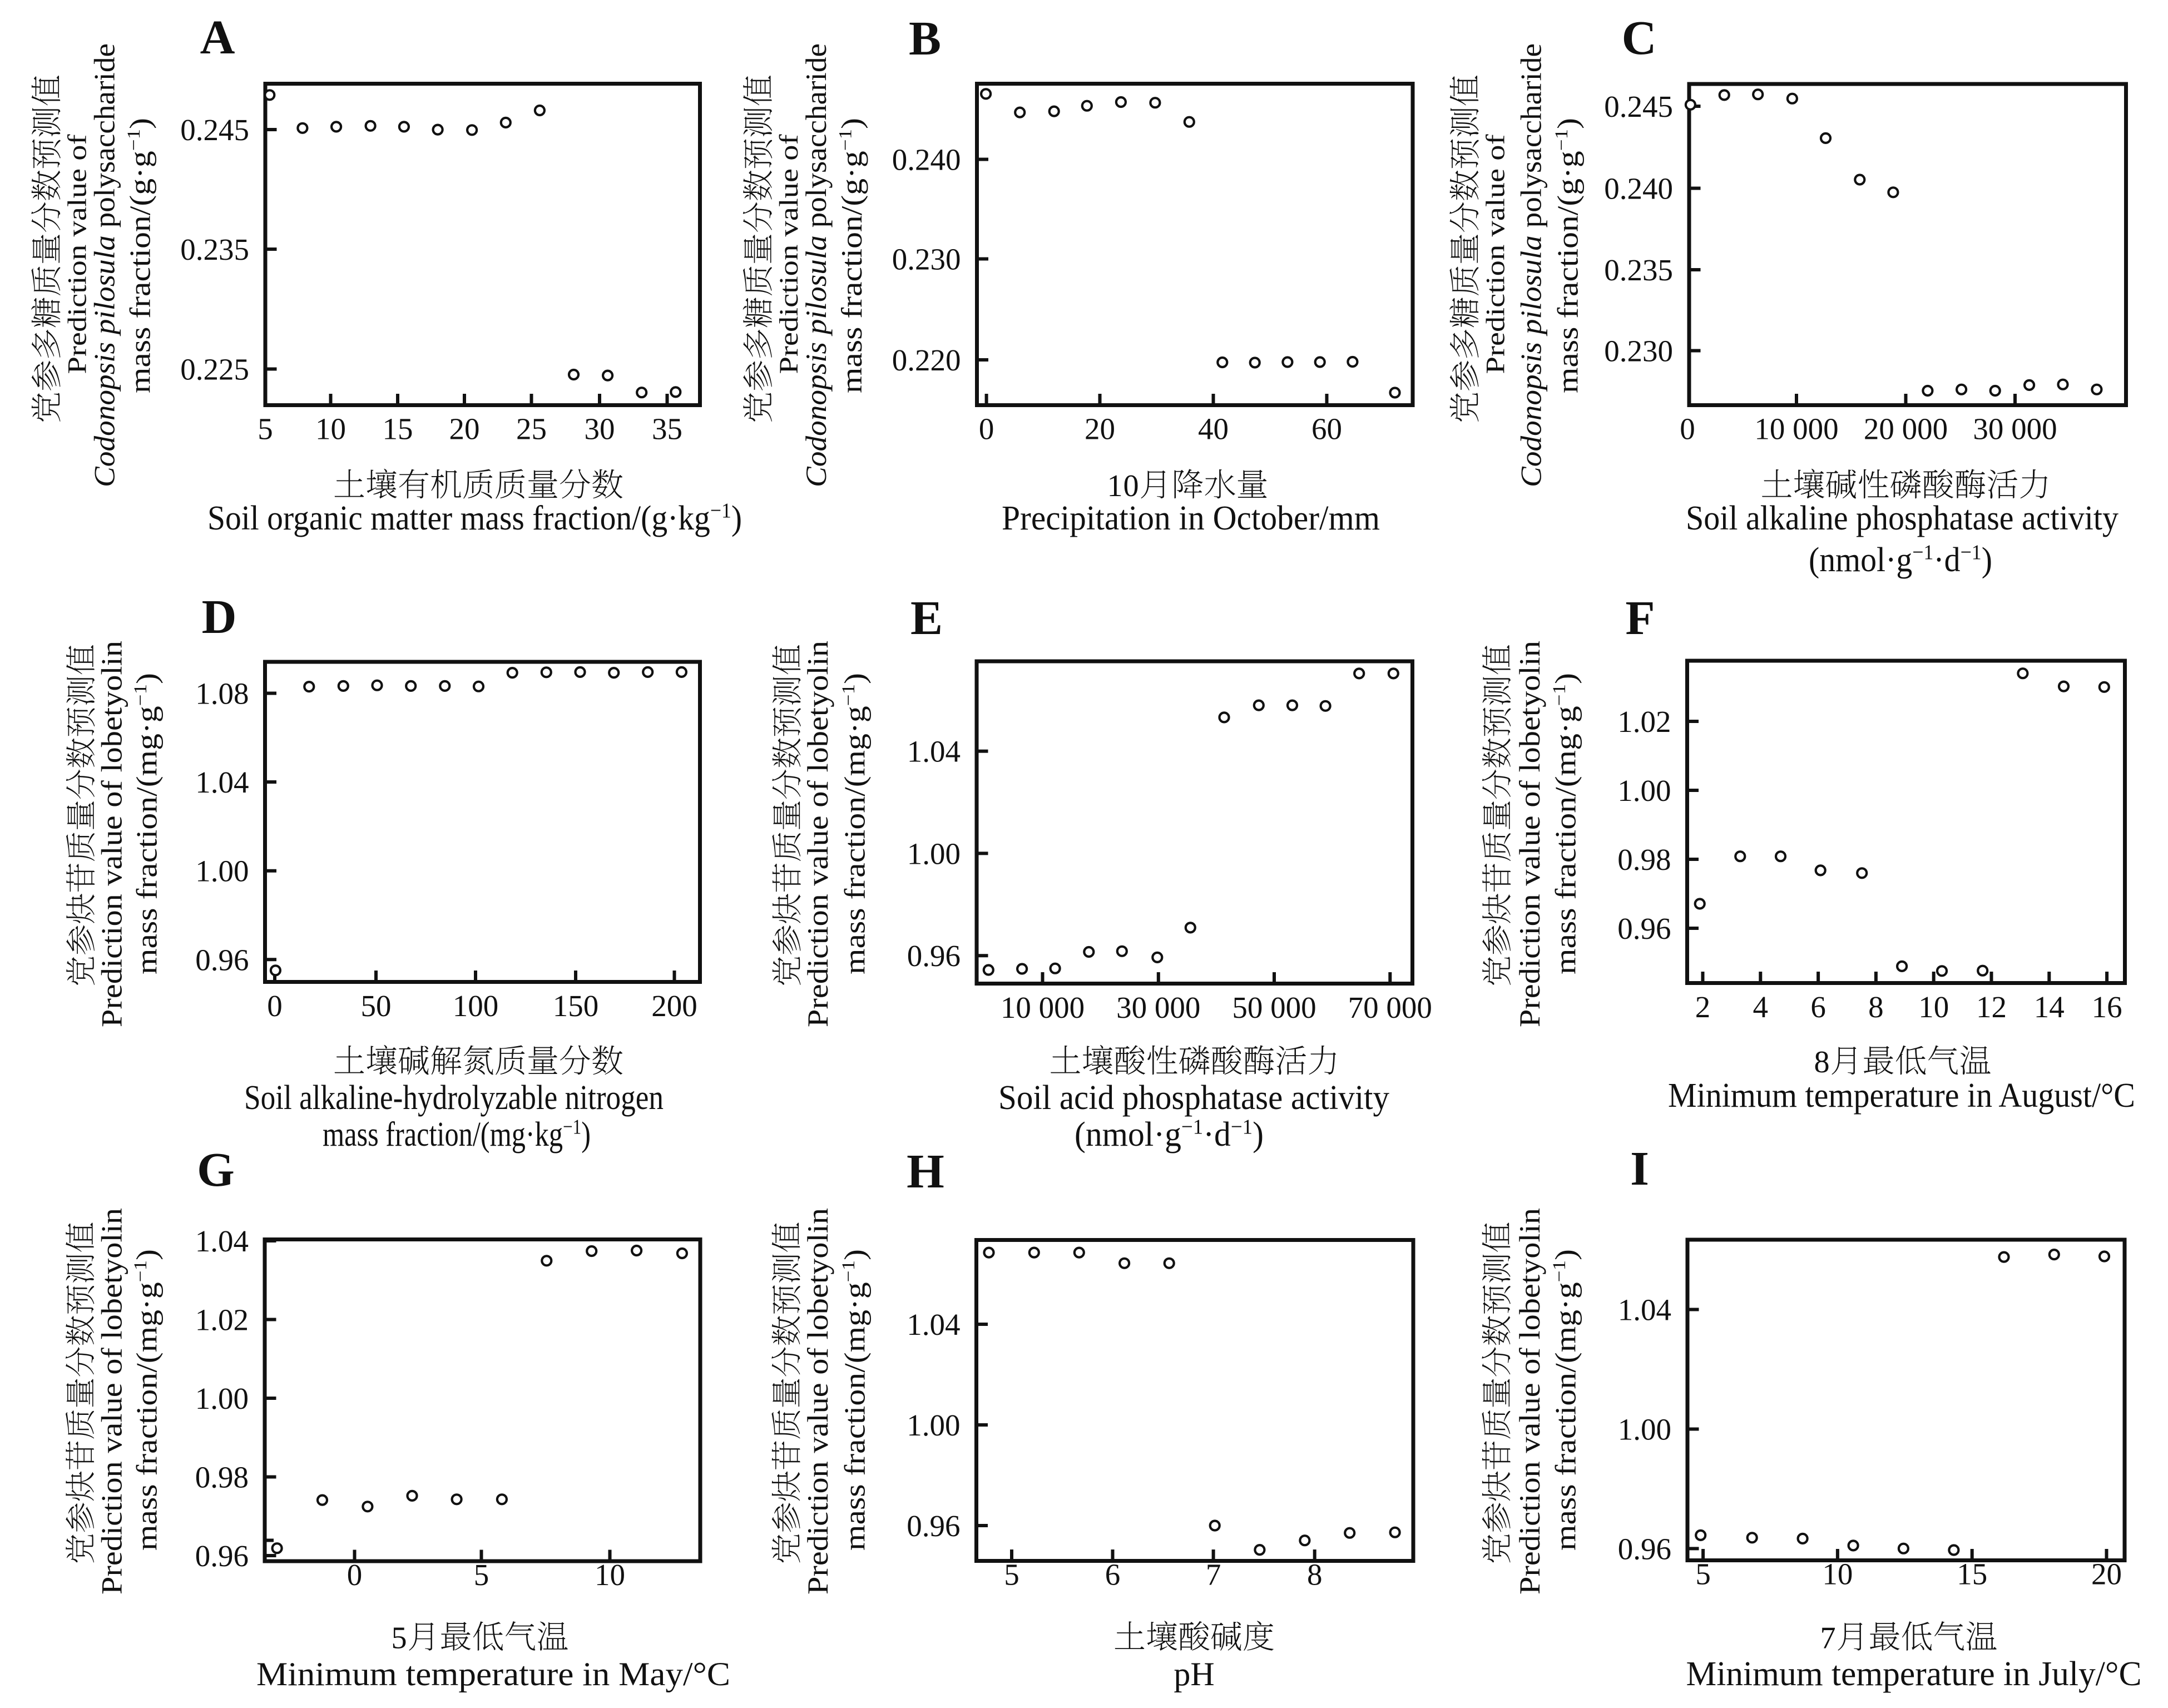 The height and width of the screenshot is (1708, 2168). I want to click on svg-text: 20 000, so click(1906, 429).